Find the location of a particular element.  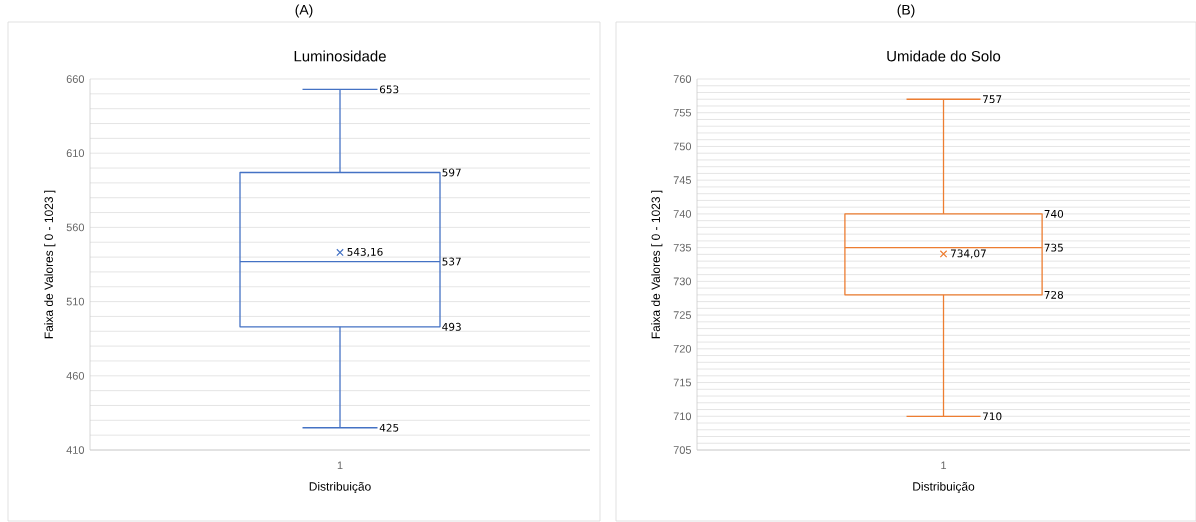

annotation: 425 is located at coordinates (389, 427).